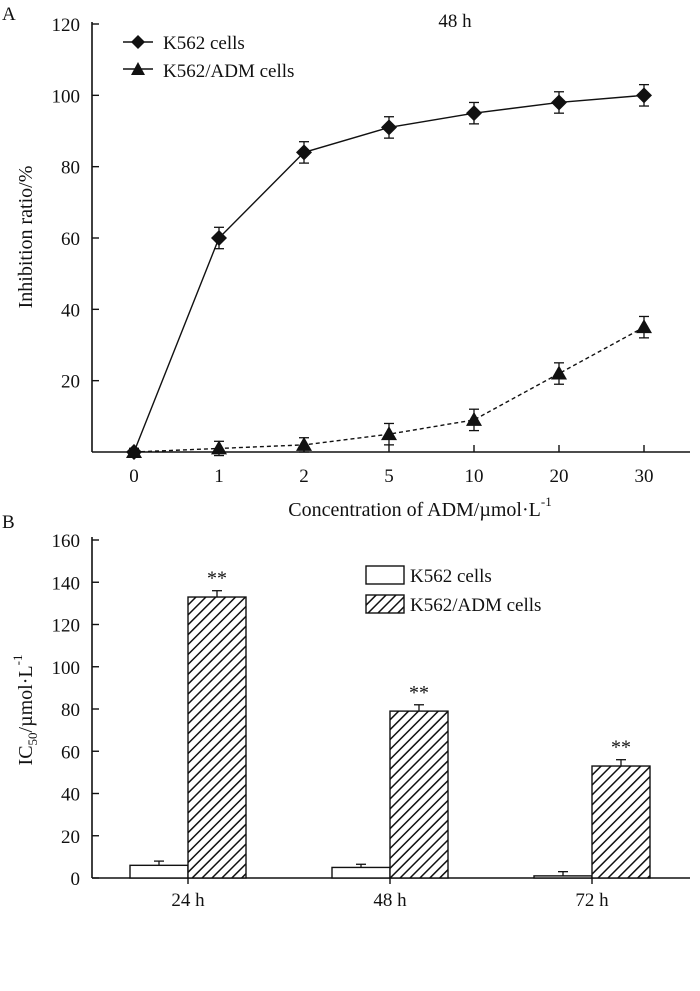  Describe the element at coordinates (475, 605) in the screenshot. I see `legend-label-b-k562-adm: K562/ADM cells` at that location.